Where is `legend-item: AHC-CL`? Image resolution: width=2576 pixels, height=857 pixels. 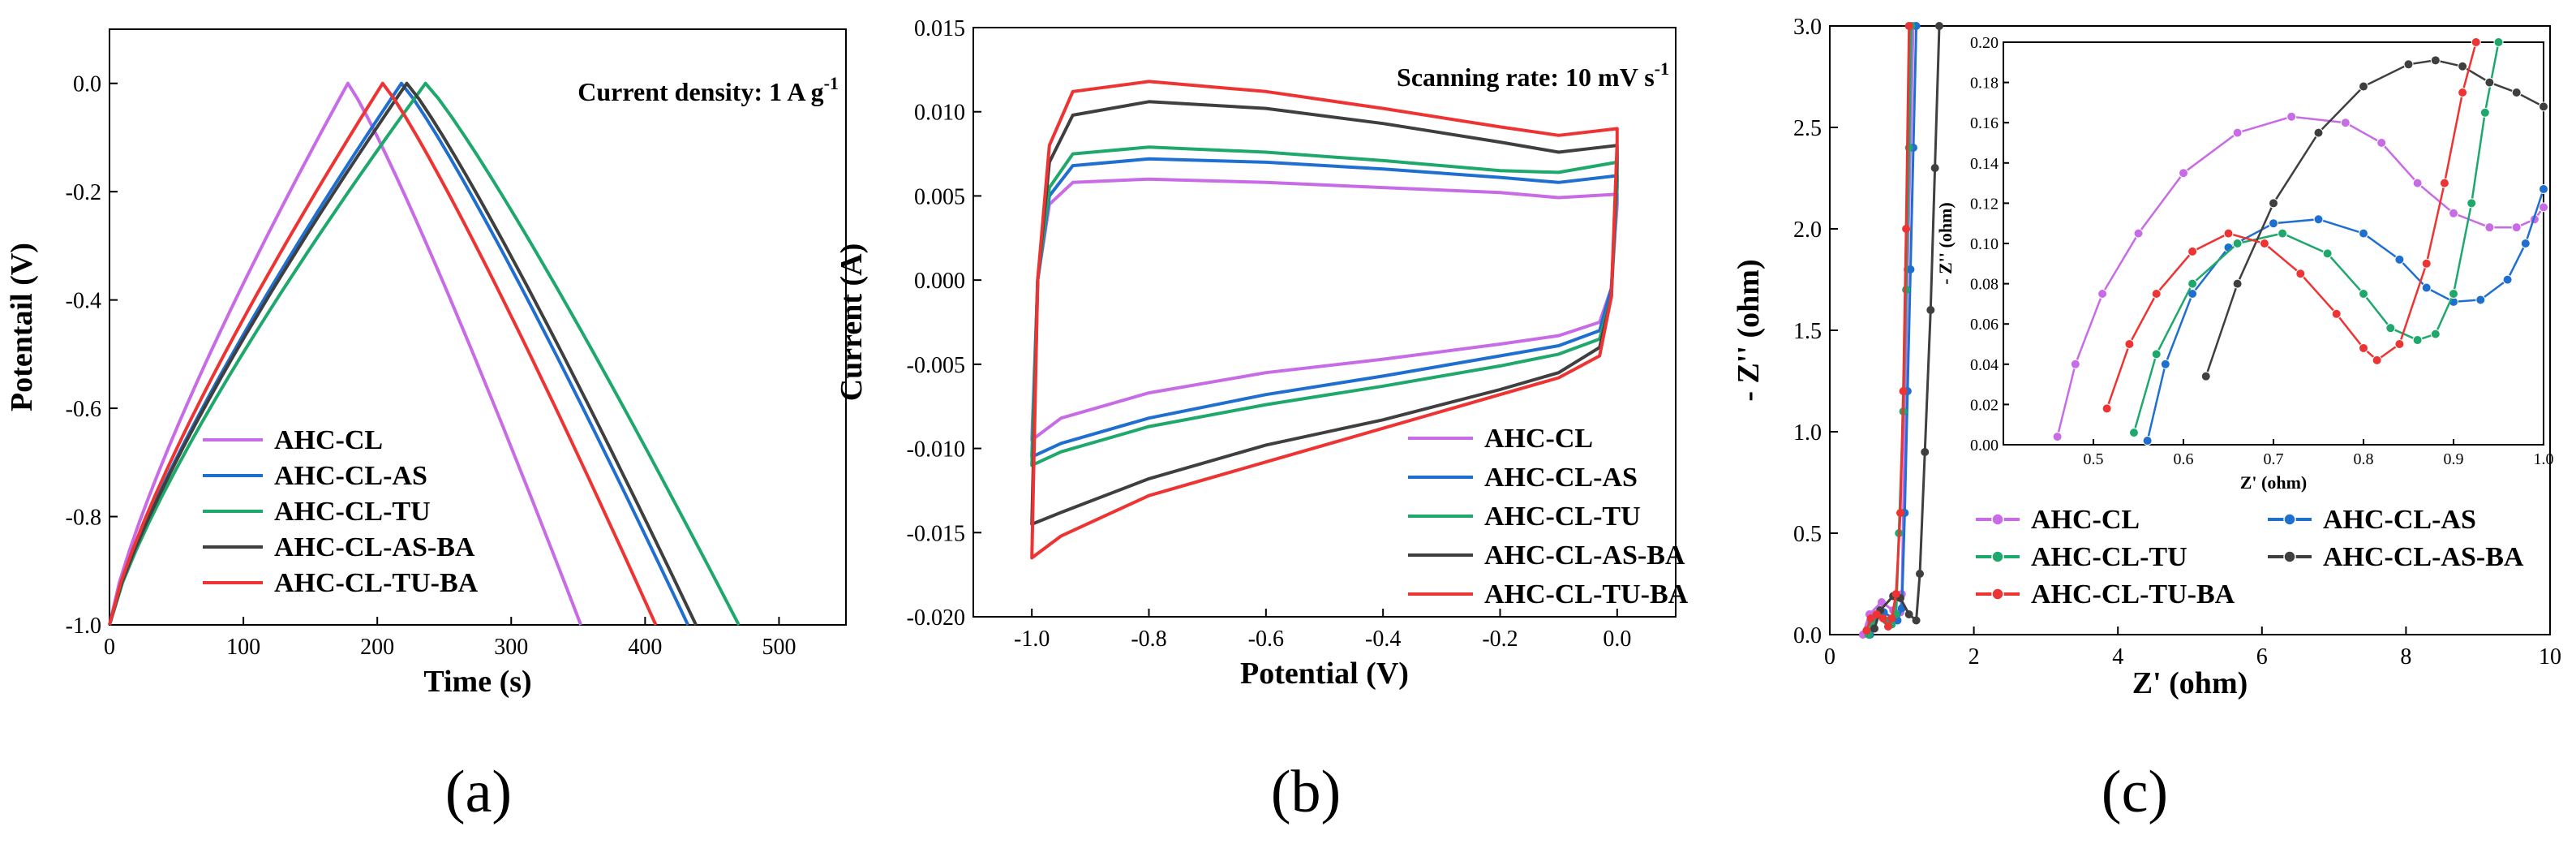
legend-item: AHC-CL is located at coordinates (293, 440).